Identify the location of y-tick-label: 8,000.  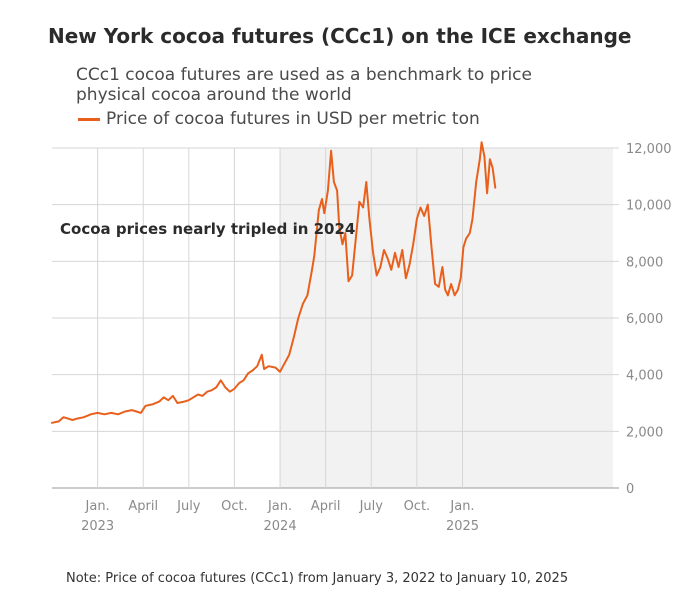
(644, 262).